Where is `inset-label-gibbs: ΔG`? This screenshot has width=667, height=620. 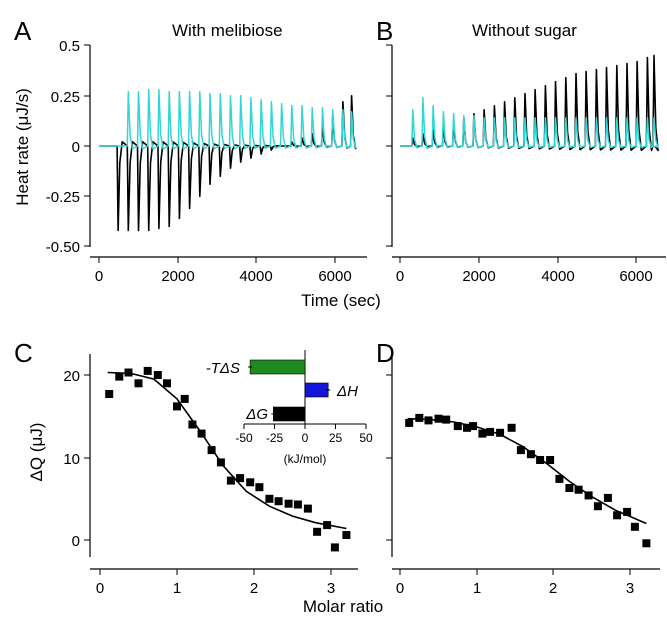 inset-label-gibbs: ΔG is located at coordinates (256, 414).